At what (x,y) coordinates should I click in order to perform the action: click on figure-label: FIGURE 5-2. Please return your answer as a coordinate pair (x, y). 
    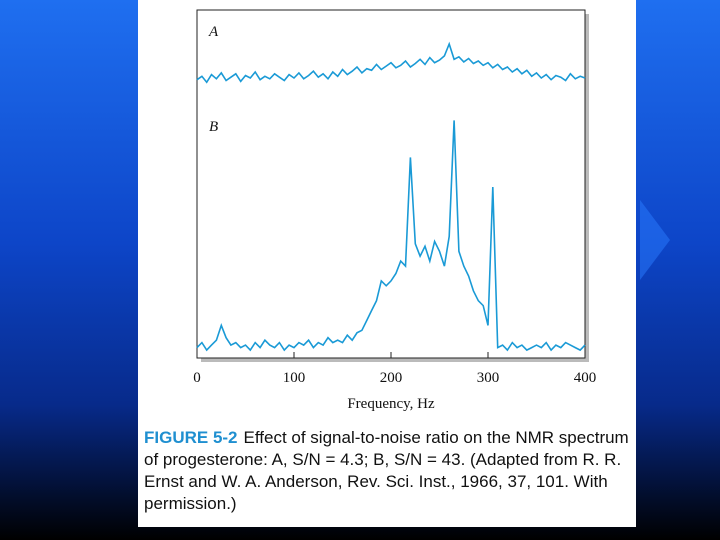
    Looking at the image, I should click on (191, 437).